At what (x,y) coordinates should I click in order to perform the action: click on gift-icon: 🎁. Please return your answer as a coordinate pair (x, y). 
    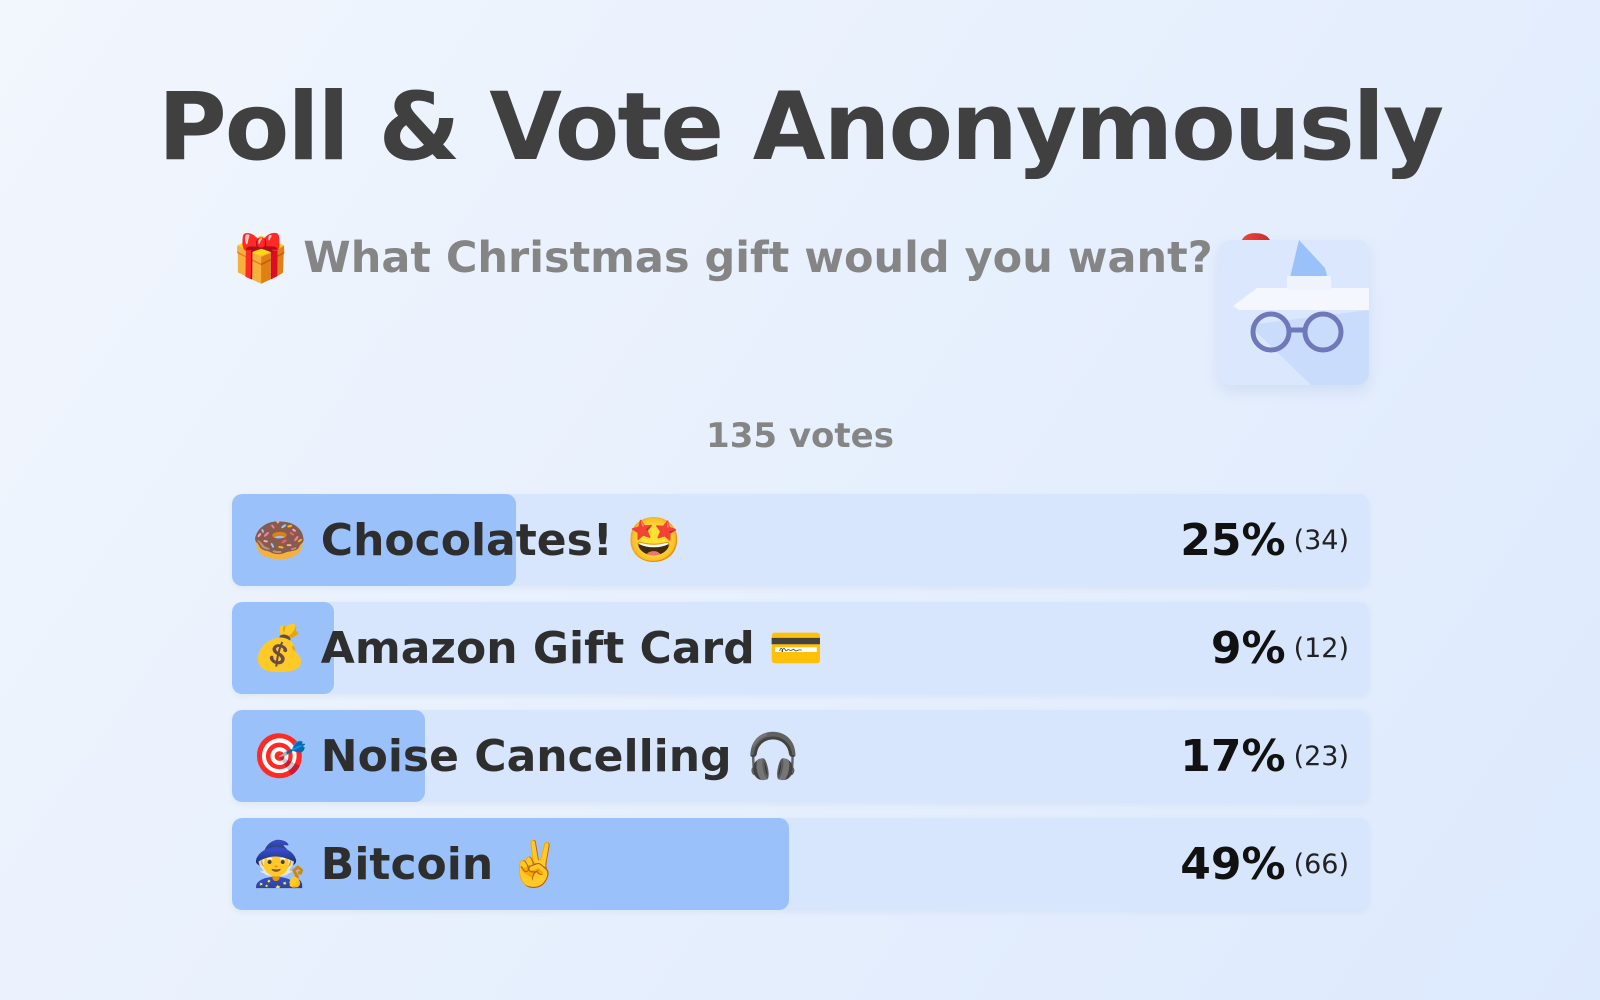
    Looking at the image, I should click on (261, 258).